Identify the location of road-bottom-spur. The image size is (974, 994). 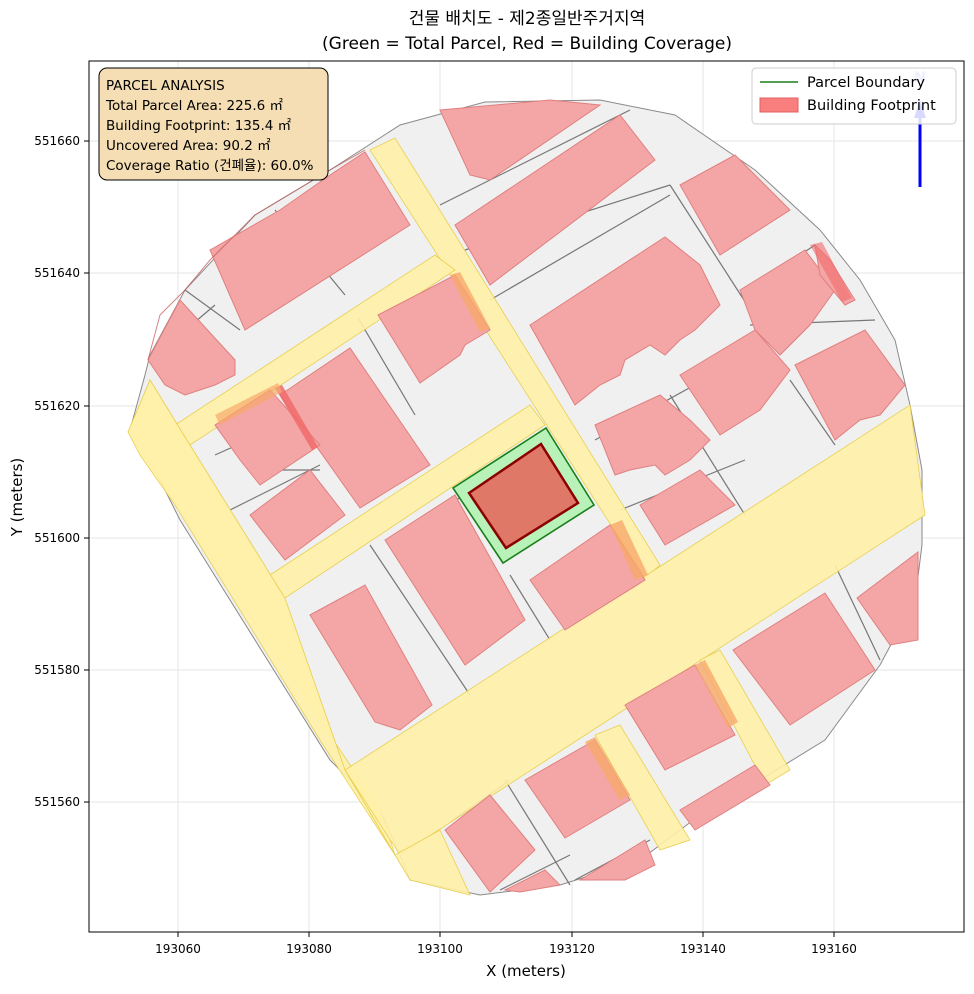
(432, 862).